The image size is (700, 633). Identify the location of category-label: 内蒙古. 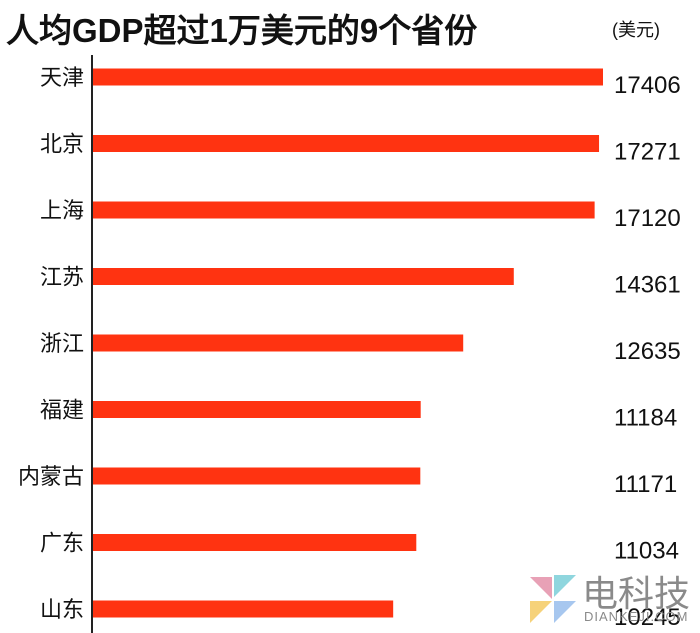
(51, 476).